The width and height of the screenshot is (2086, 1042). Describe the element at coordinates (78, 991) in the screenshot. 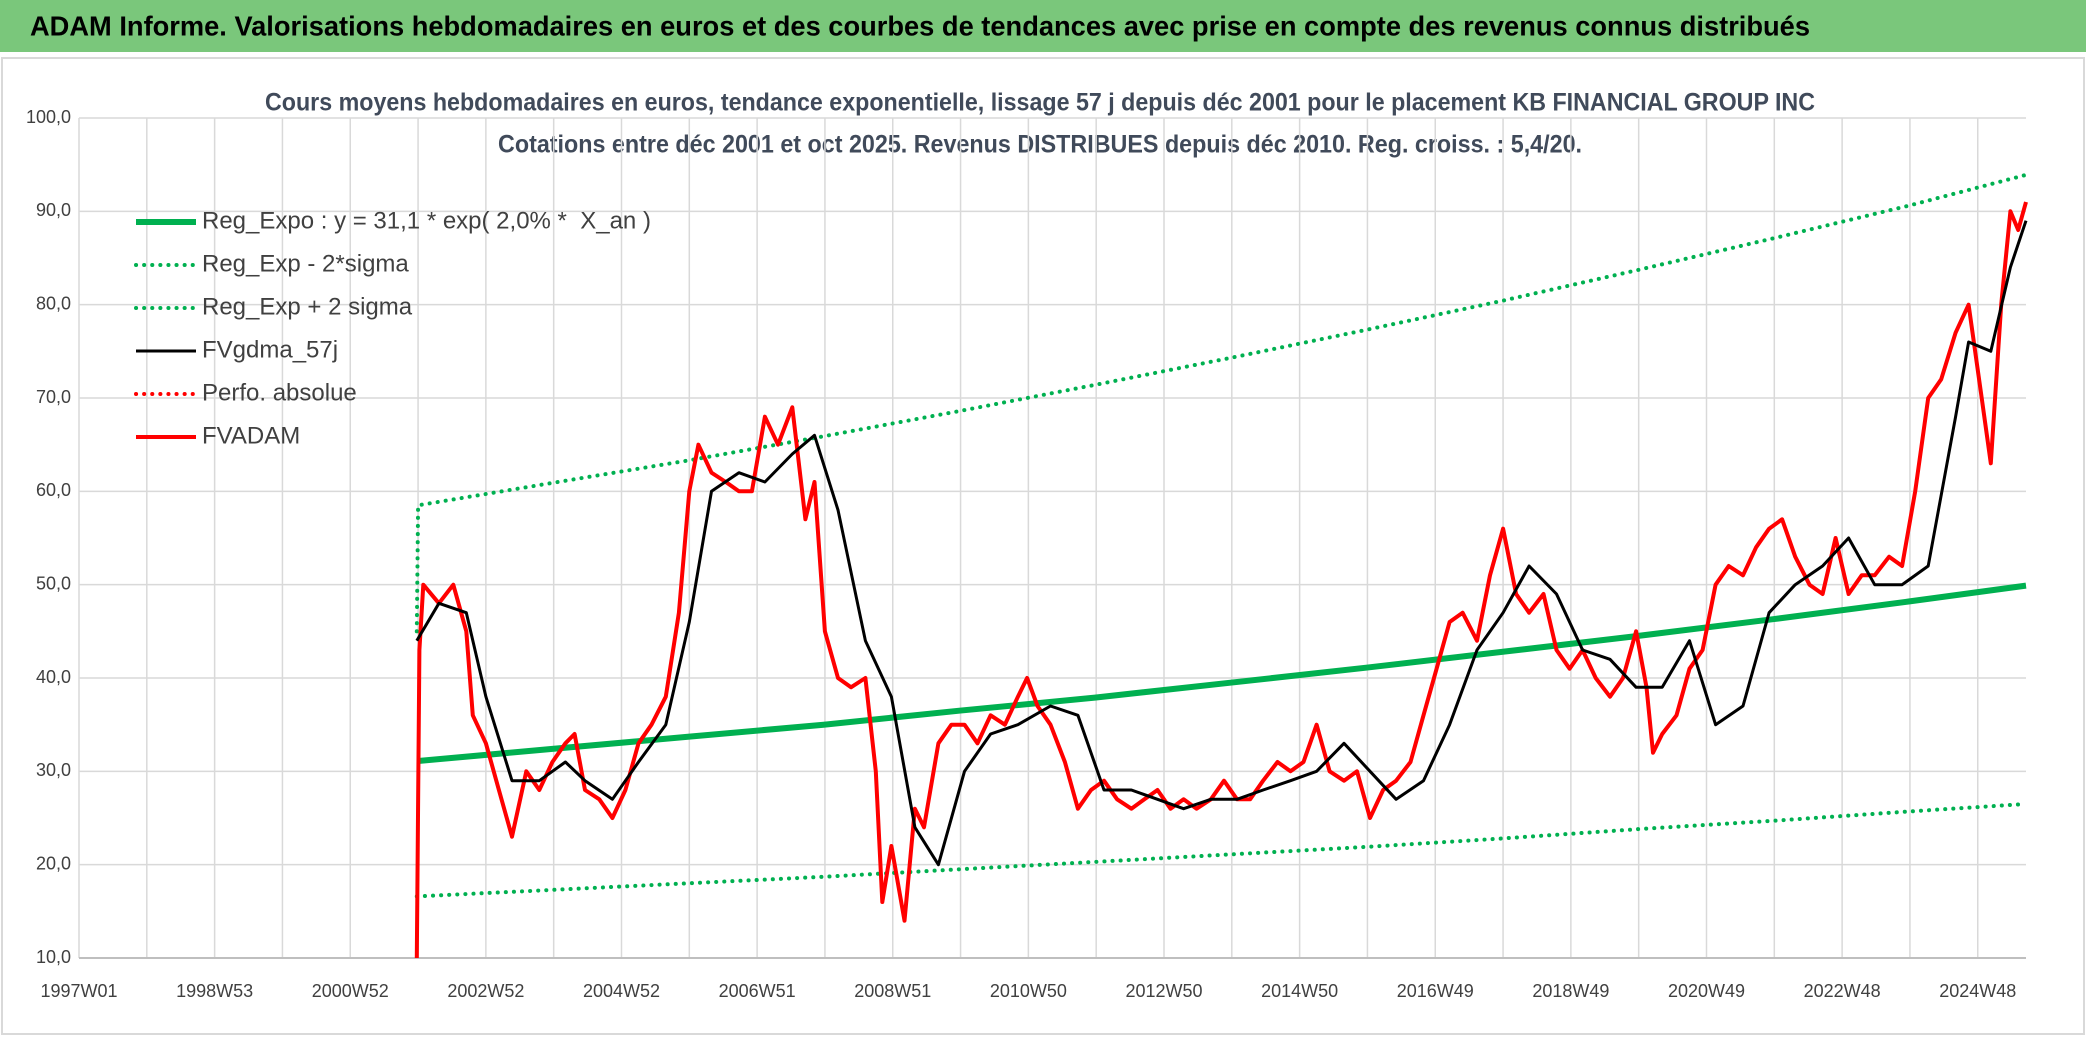

I see `x-tick-label: 1997W01` at that location.